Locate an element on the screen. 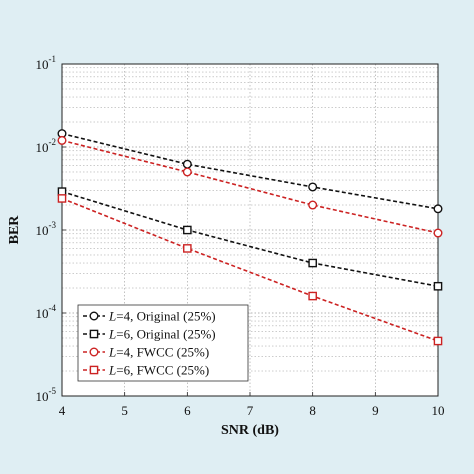 This screenshot has width=474, height=474. legend-label: L=4, FWCC (25%) is located at coordinates (158, 352).